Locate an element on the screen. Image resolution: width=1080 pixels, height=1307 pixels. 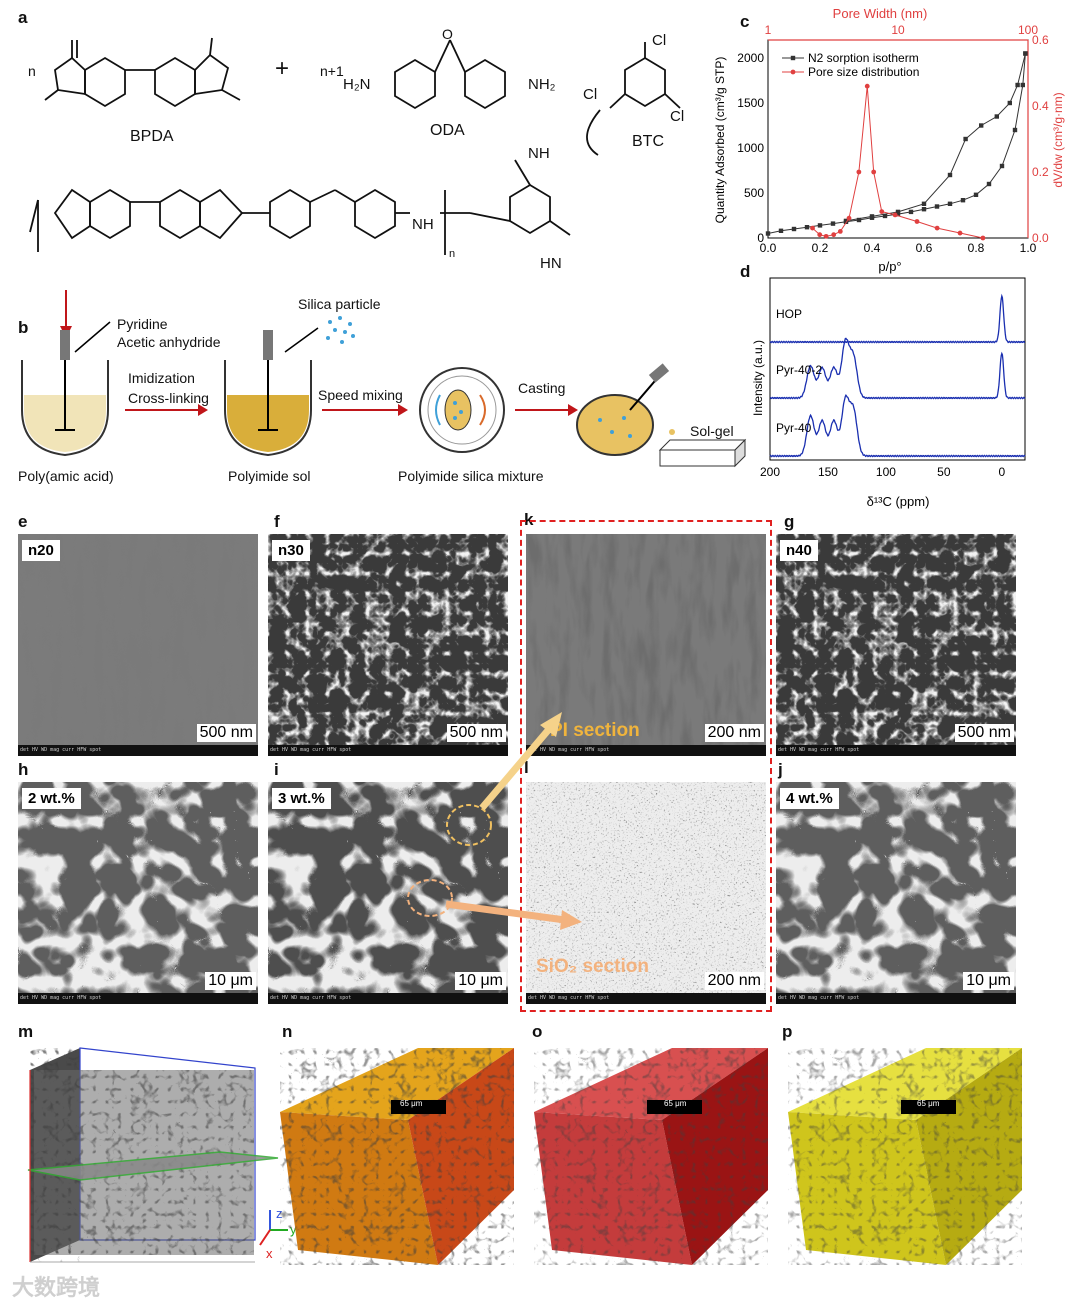
chart-c-ytick: 0 is located at coordinates (760, 238).